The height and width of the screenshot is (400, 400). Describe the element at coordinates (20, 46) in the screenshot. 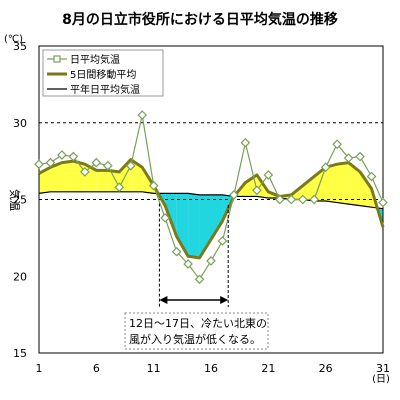

I see `y-tick-label: 35` at that location.